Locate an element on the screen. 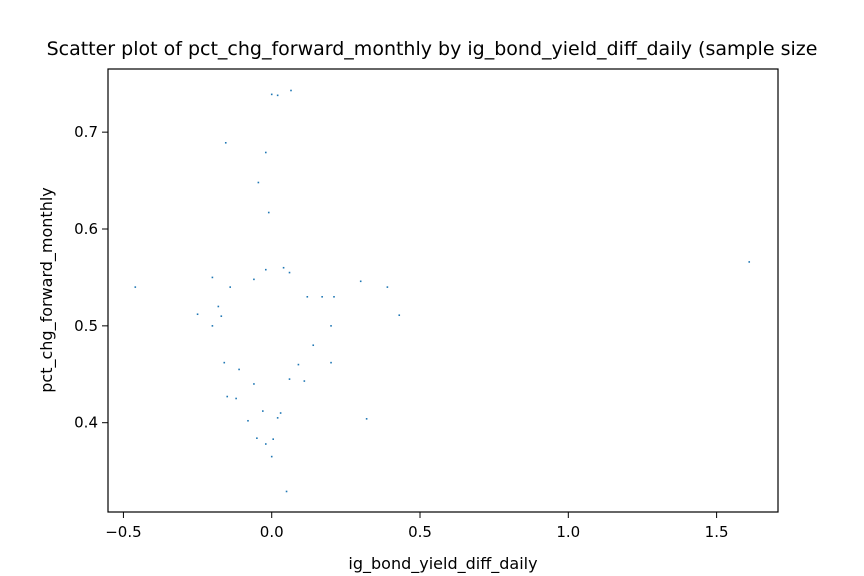  y-axis-label: pct_chg_forward_monthly is located at coordinates (47, 290).